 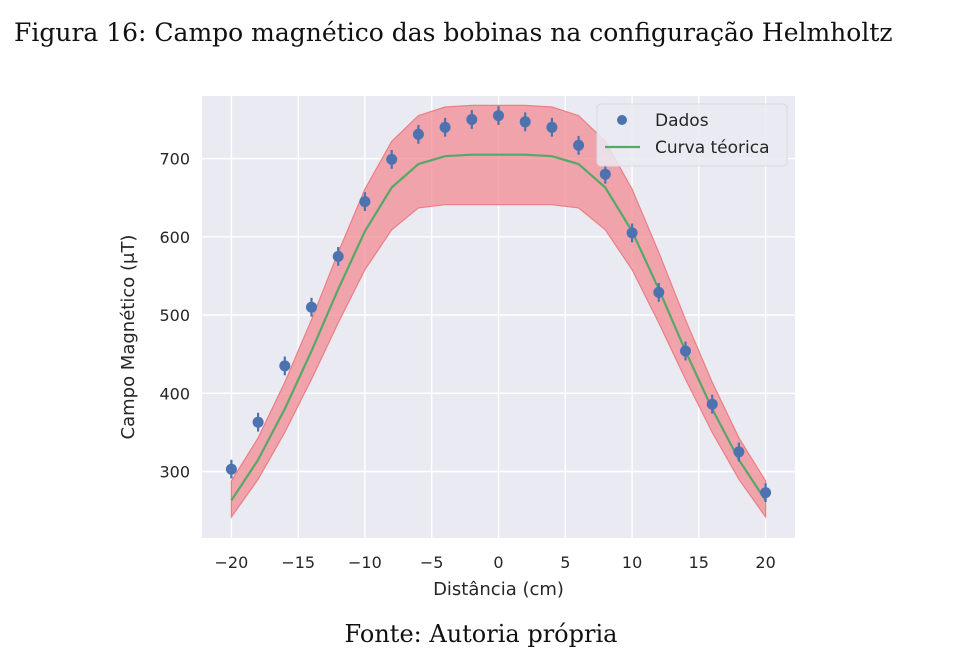 What do you see at coordinates (232, 562) in the screenshot?
I see `x-tick-label: −20` at bounding box center [232, 562].